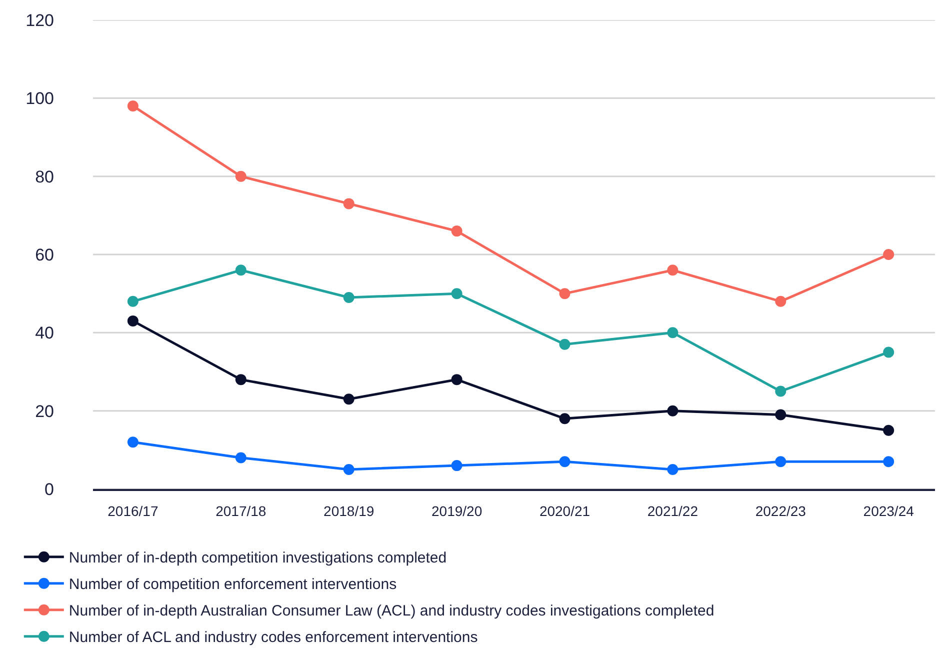 This screenshot has width=937, height=655. I want to click on x-tick-label: 2019/20, so click(456, 510).